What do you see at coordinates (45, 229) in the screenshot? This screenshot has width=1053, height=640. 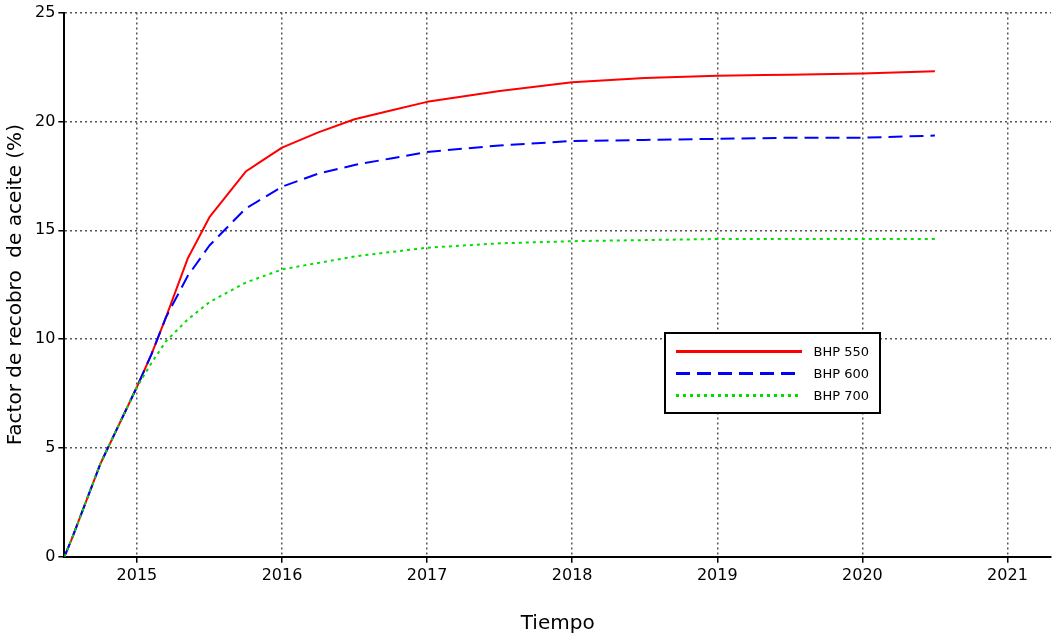 I see `y-tick-label: 15` at bounding box center [45, 229].